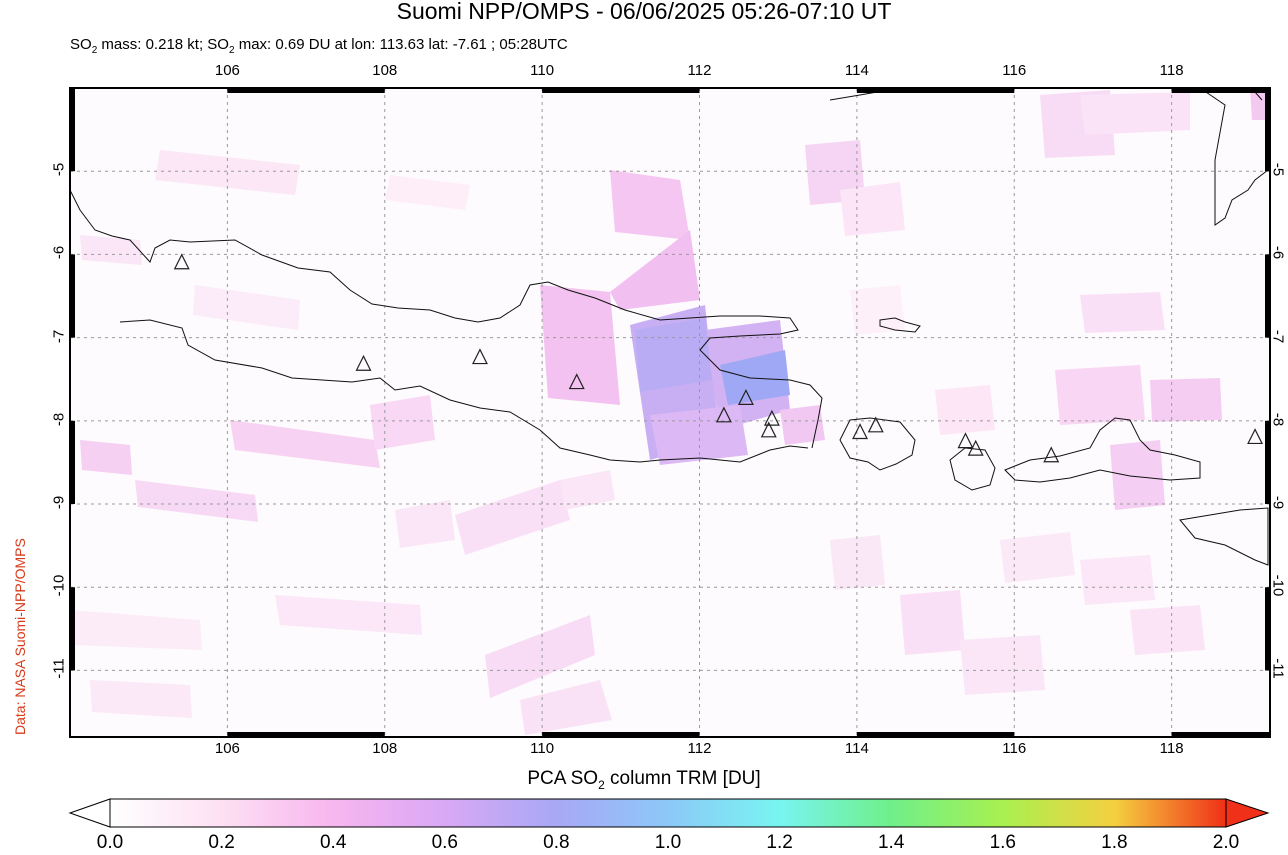 Image resolution: width=1288 pixels, height=855 pixels. Describe the element at coordinates (1278, 502) in the screenshot. I see `lat-label-right: -9` at that location.